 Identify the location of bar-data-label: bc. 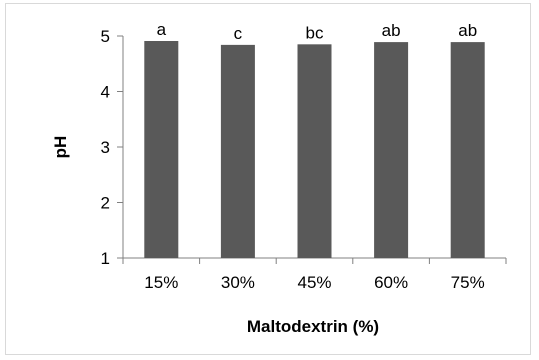
(315, 32).